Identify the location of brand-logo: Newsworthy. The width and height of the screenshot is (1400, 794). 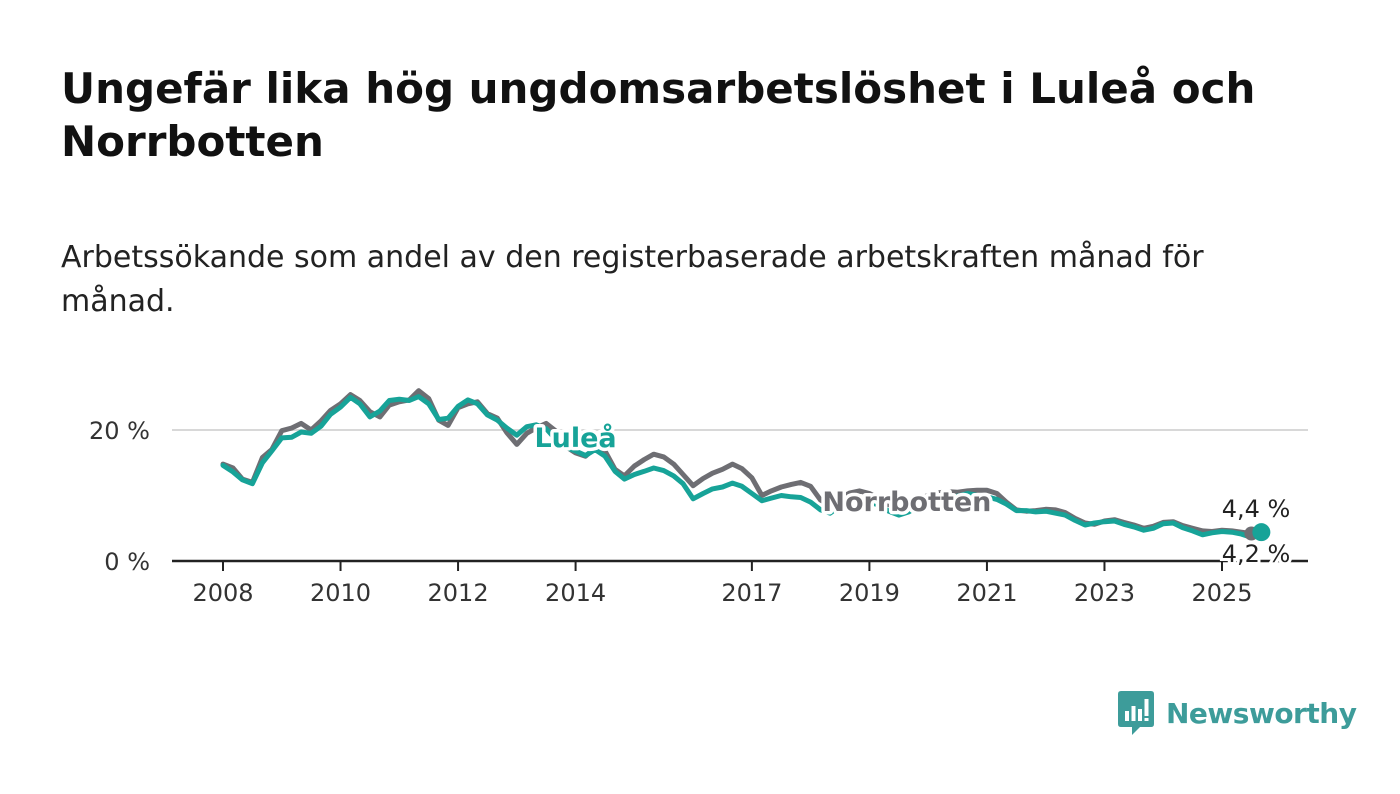
(1237, 713).